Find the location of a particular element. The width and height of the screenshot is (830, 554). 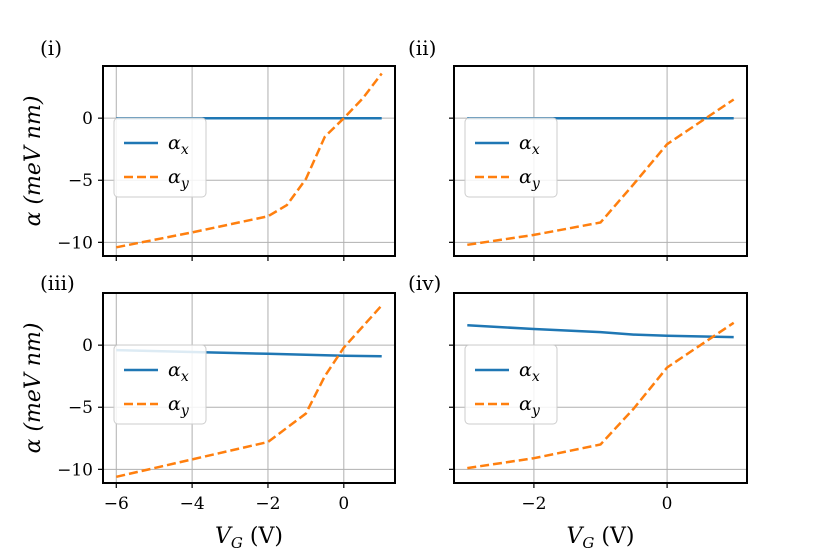

x-tick-label: −6 is located at coordinates (116, 504).